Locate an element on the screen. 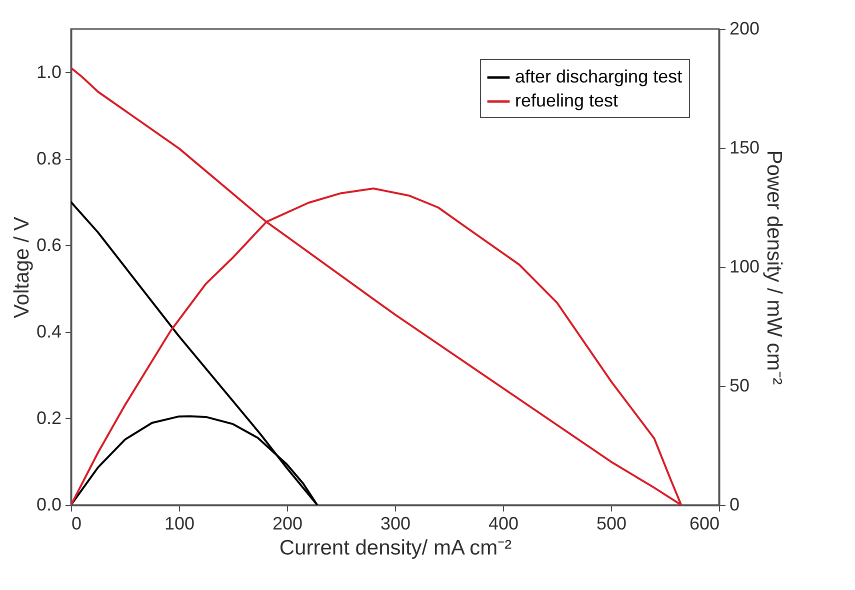 This screenshot has width=855, height=590. legend-label: refueling test is located at coordinates (566, 100).